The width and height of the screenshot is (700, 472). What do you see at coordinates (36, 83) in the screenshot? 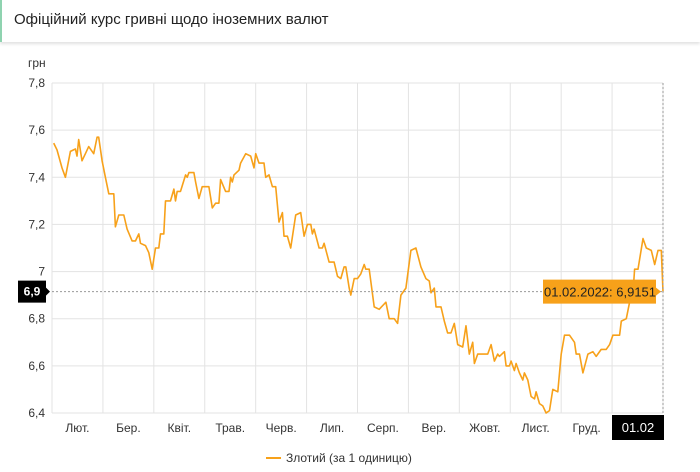
I see `y-tick-label: 7,8` at bounding box center [36, 83].